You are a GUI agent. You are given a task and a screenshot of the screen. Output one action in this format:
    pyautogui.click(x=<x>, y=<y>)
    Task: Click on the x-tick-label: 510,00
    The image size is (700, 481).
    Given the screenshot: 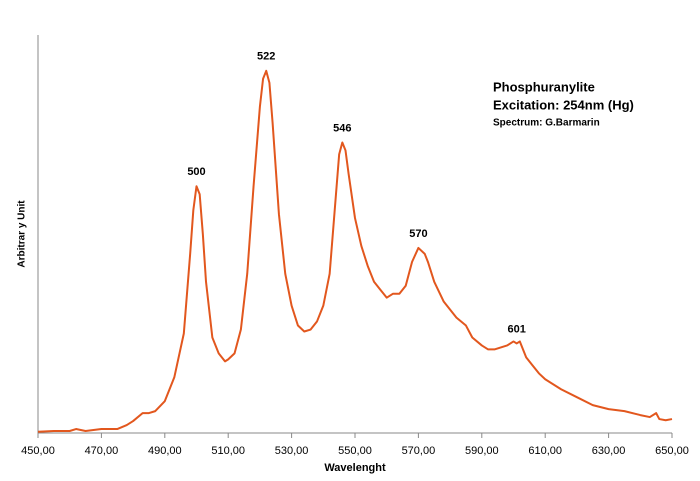 What is the action you would take?
    pyautogui.click(x=228, y=451)
    